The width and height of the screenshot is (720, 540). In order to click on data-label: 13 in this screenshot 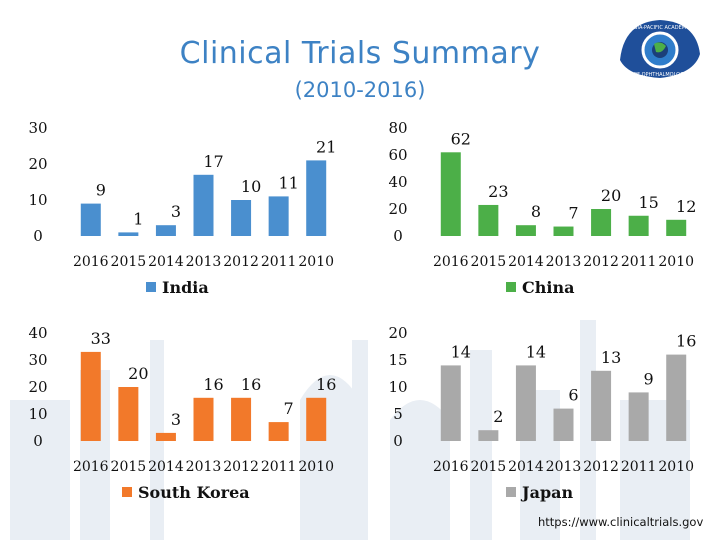, I will do `click(611, 357)`.